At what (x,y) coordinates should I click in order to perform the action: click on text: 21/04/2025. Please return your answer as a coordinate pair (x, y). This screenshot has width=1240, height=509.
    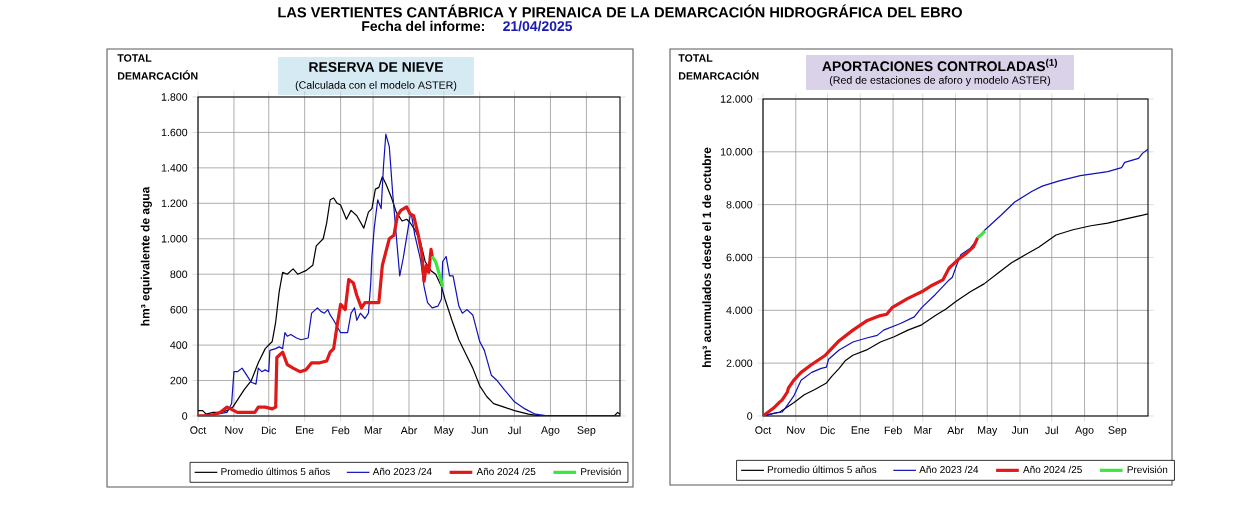
    Looking at the image, I should click on (538, 26).